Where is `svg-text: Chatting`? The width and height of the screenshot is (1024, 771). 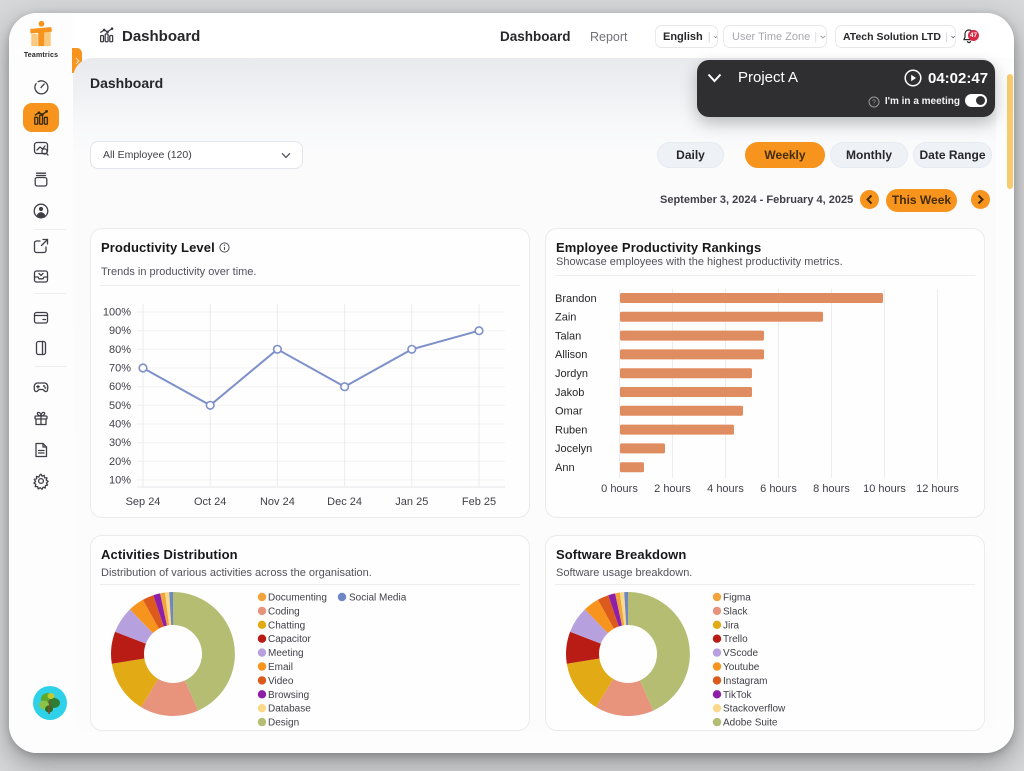 svg-text: Chatting is located at coordinates (286, 625).